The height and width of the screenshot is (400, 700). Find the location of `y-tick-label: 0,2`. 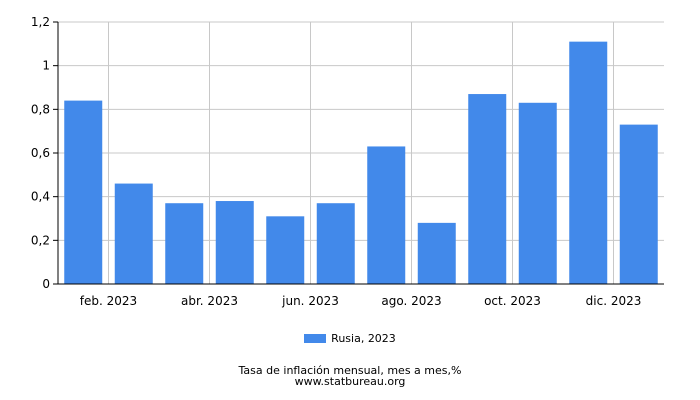

y-tick-label: 0,2 is located at coordinates (40, 240).